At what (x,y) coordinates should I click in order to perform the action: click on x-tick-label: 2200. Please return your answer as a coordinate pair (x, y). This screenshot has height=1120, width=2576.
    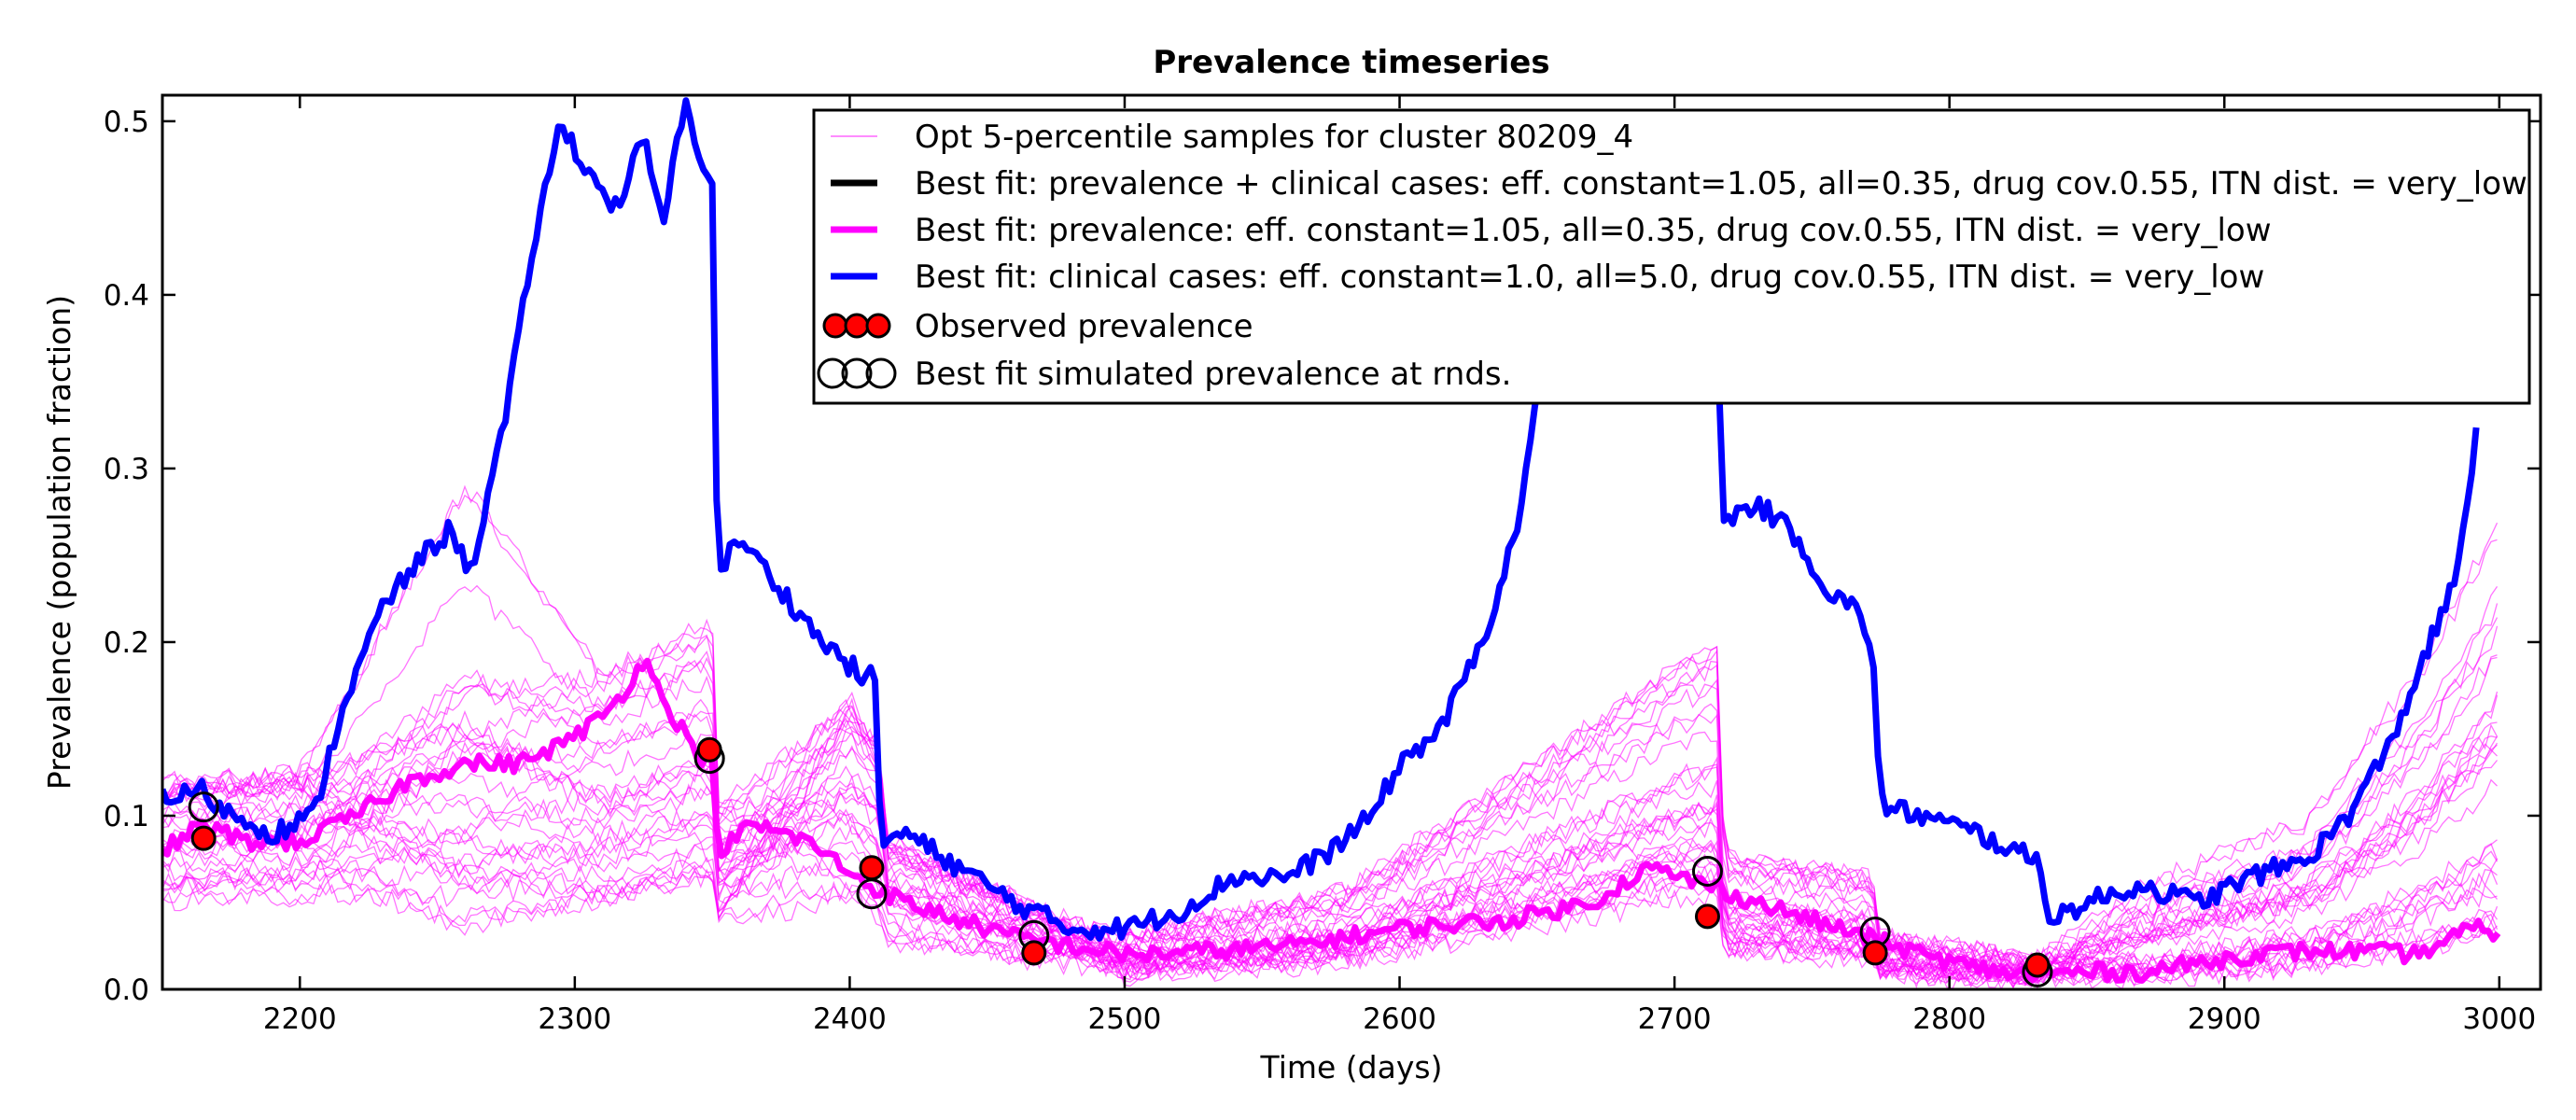
    Looking at the image, I should click on (300, 1019).